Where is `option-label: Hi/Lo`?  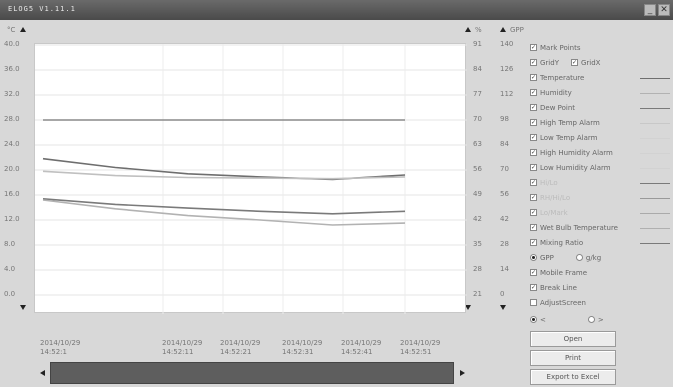
option-label: Hi/Lo is located at coordinates (549, 183).